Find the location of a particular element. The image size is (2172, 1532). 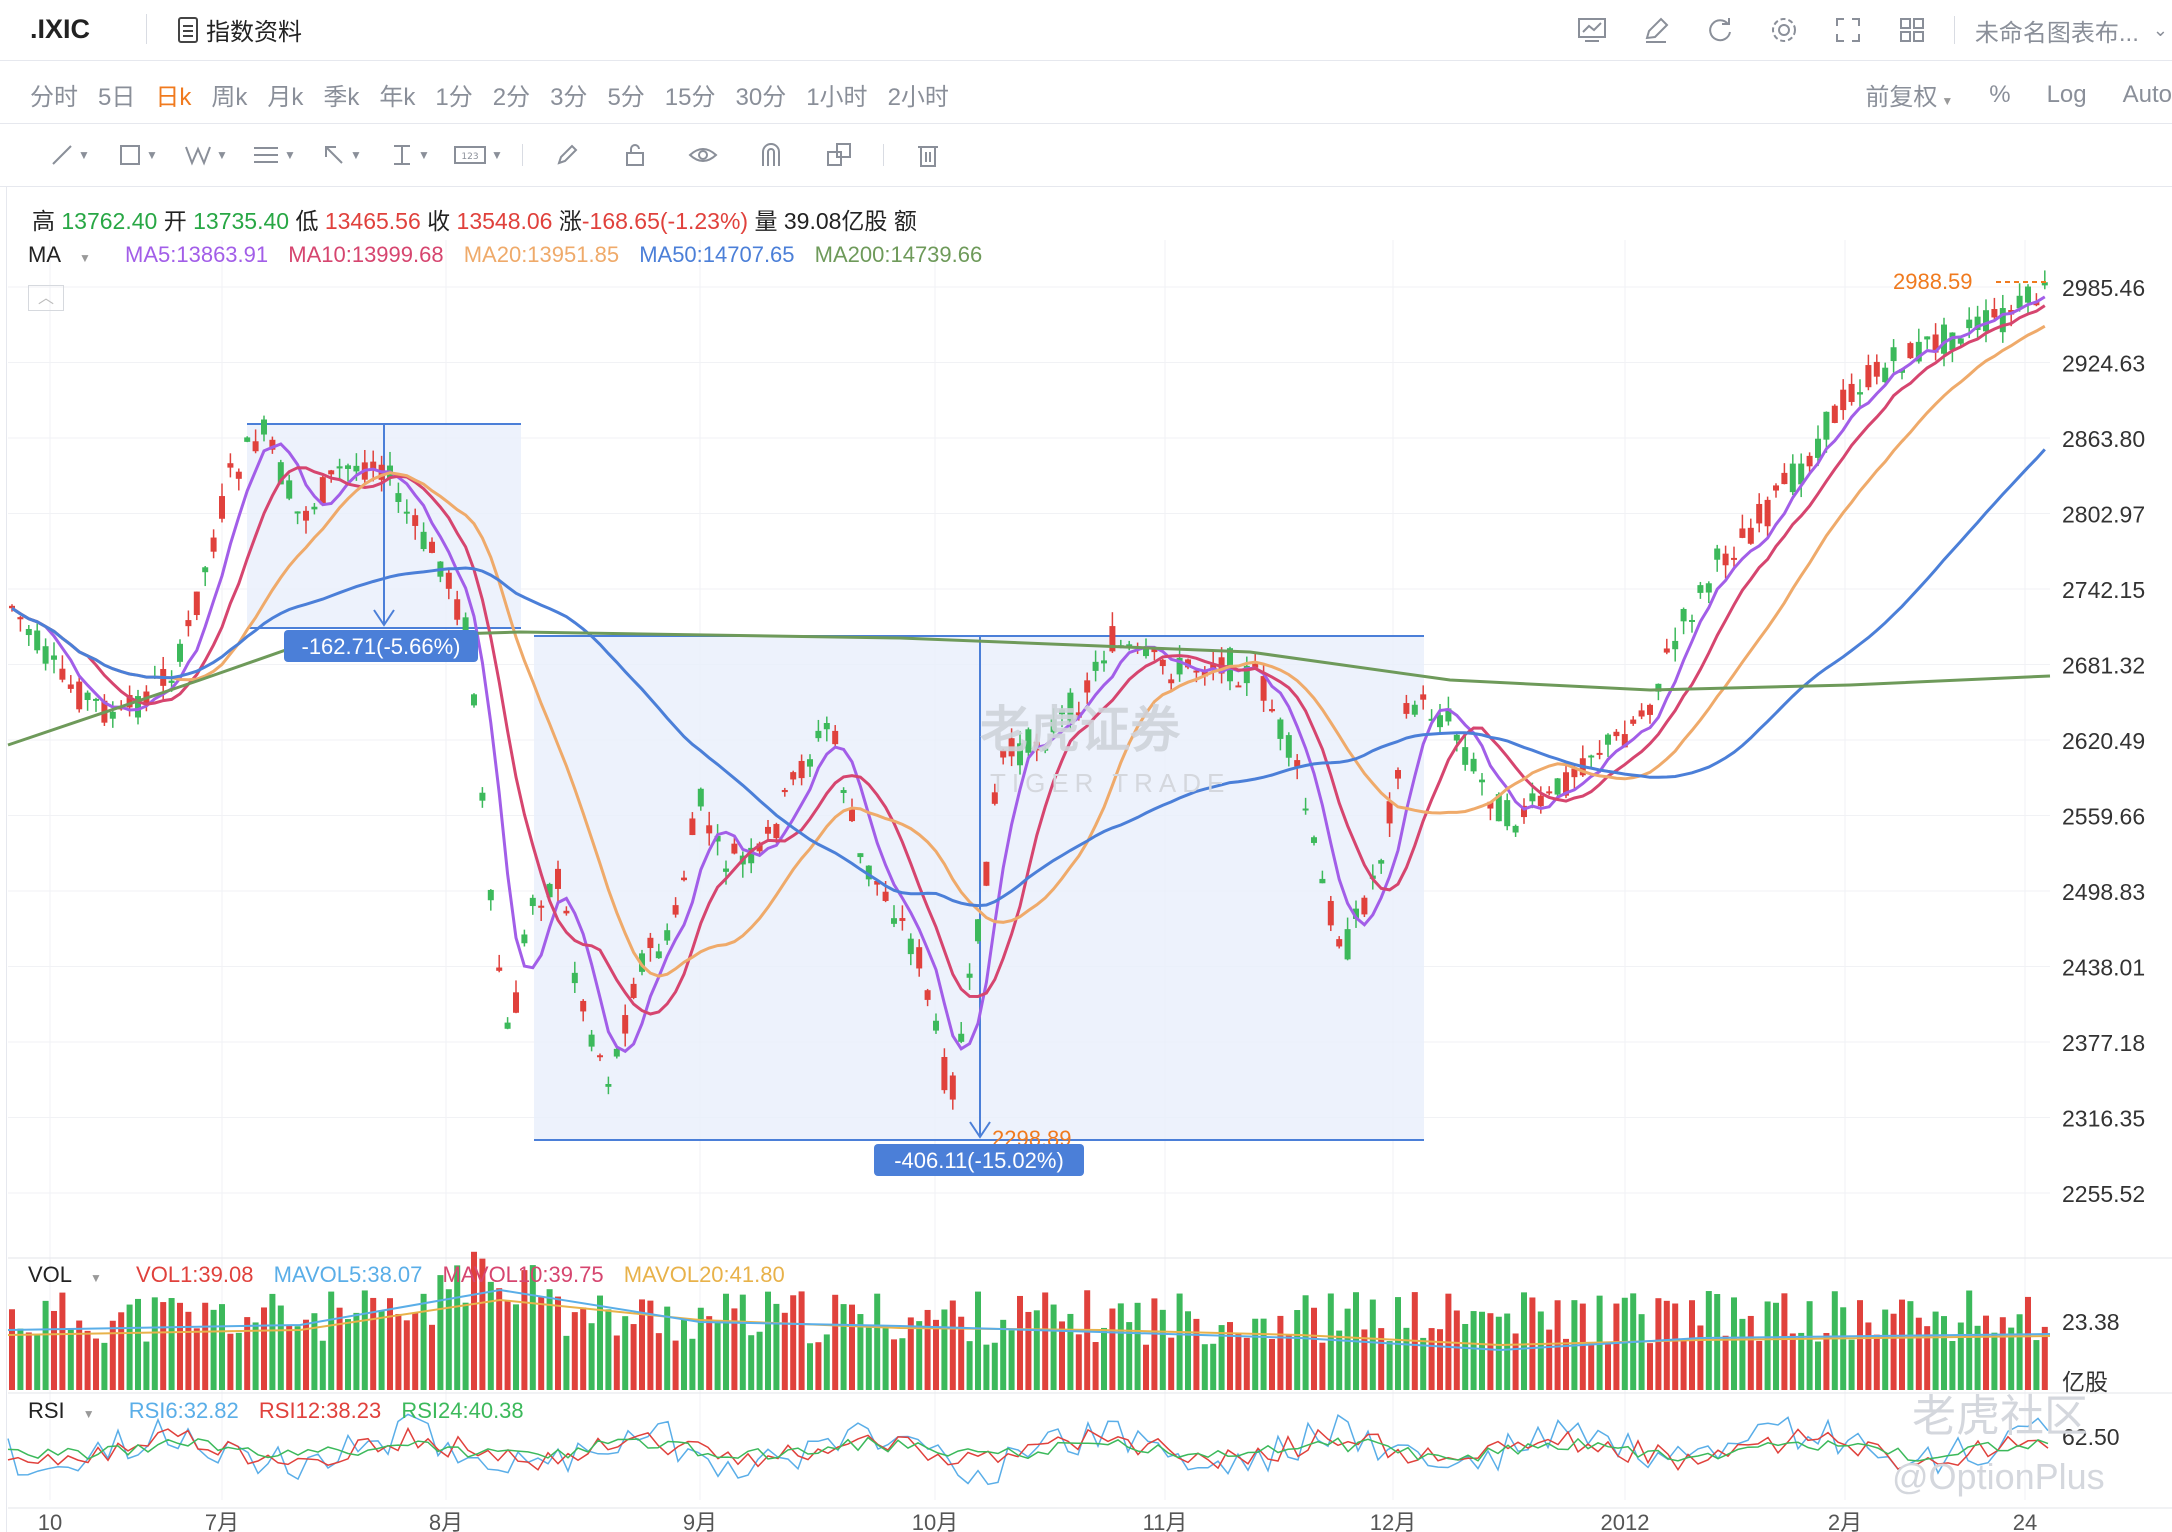

period-tab: 2小时 is located at coordinates (918, 97).